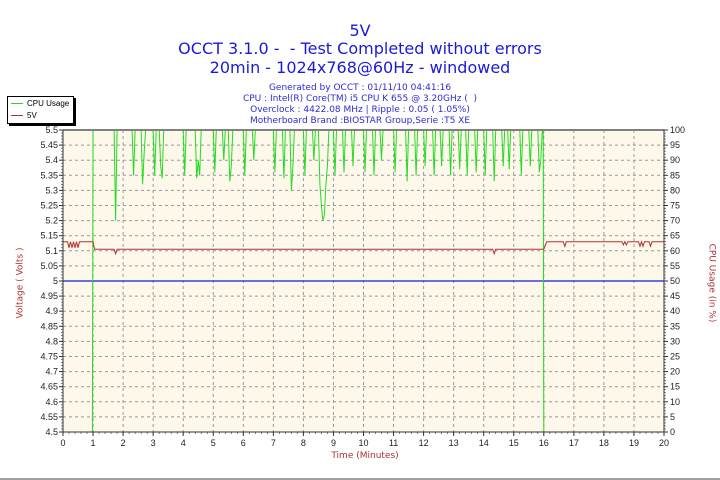 This screenshot has width=720, height=480. I want to click on svg-text: 4.65, so click(49, 387).